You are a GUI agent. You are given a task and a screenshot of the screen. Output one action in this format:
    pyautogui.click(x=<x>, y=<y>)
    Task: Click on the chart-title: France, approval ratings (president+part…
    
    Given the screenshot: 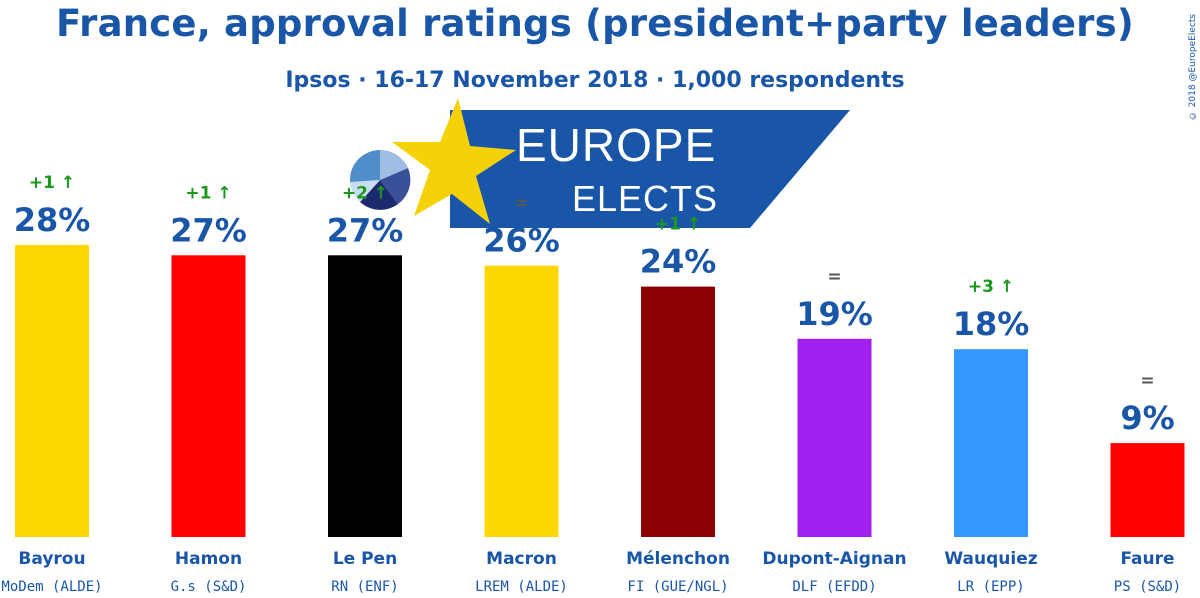 What is the action you would take?
    pyautogui.click(x=595, y=23)
    